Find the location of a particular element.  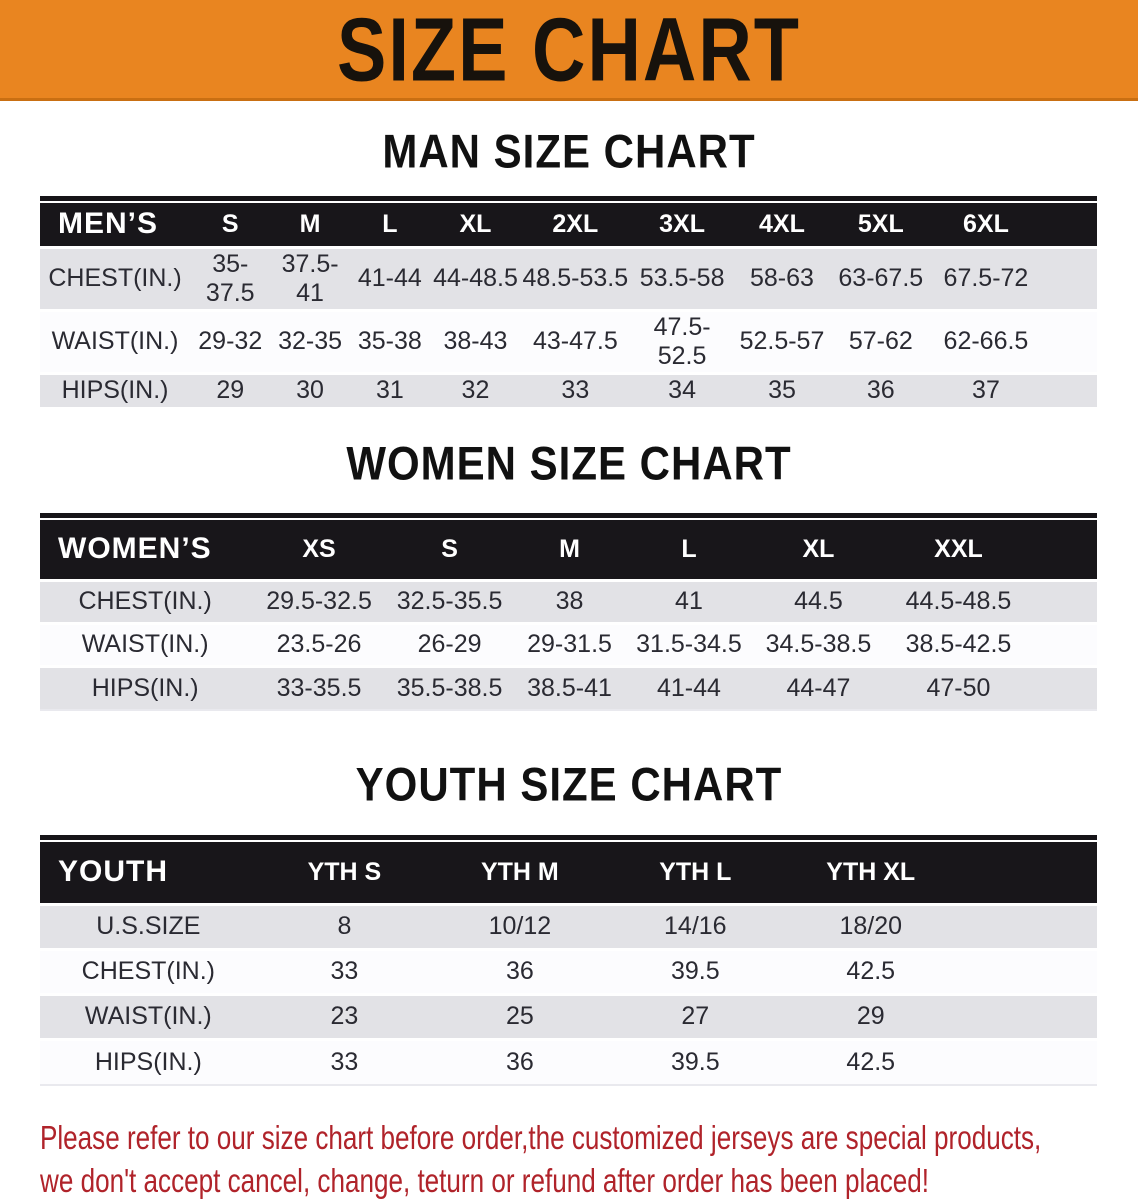

size-cell: 29 is located at coordinates (230, 390).